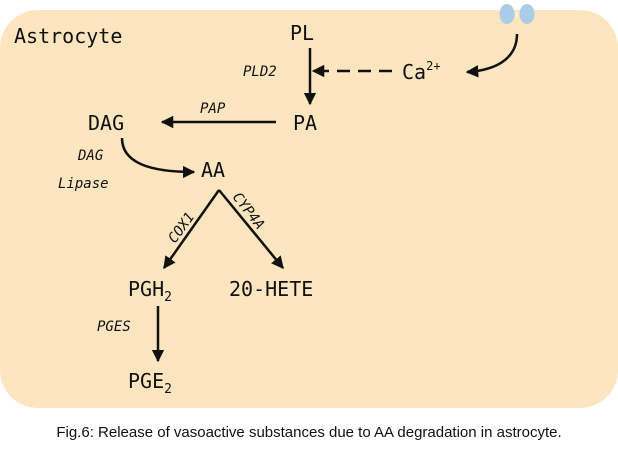  Describe the element at coordinates (305, 123) in the screenshot. I see `node-pa: PA` at that location.